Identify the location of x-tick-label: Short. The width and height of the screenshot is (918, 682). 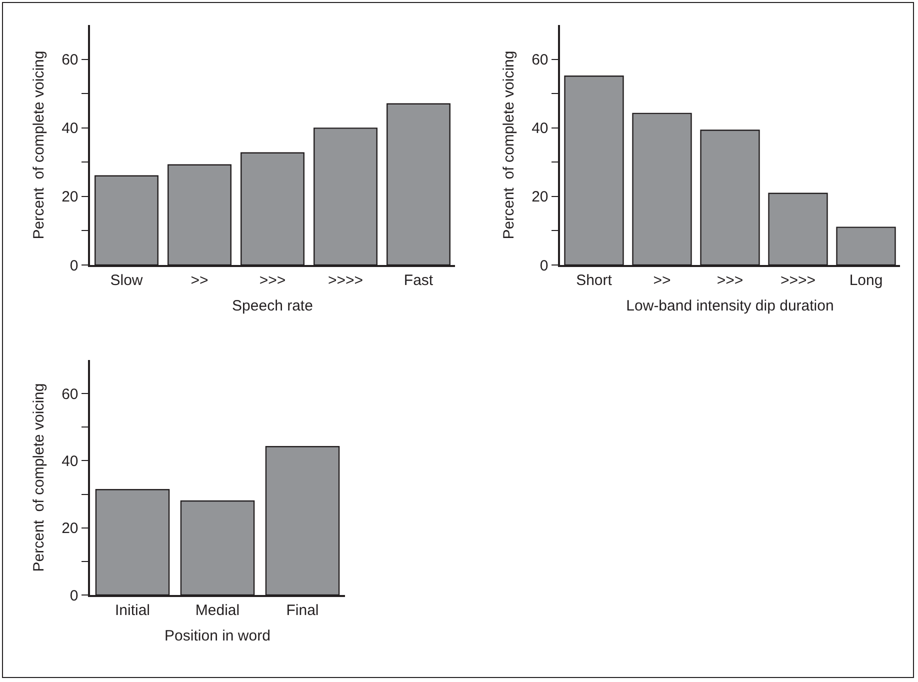
(594, 280).